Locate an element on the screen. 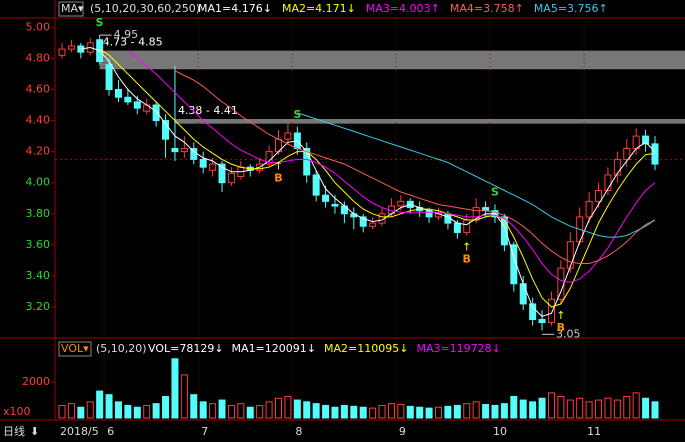  range-label: 4.38 - 4.41 is located at coordinates (208, 110).